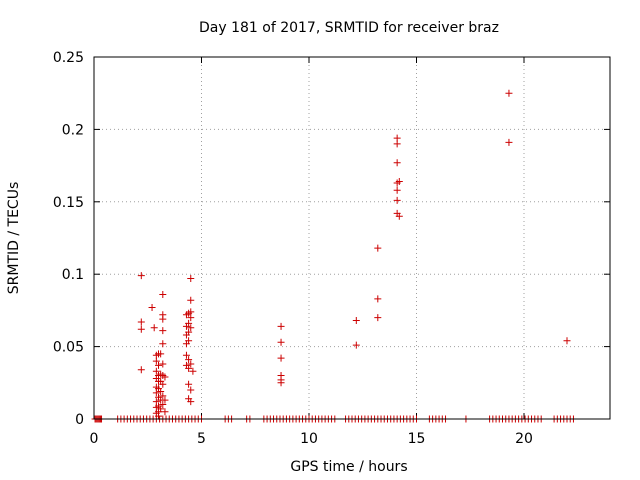 The width and height of the screenshot is (640, 480). What do you see at coordinates (79, 420) in the screenshot?
I see `y-tick-label: 0` at bounding box center [79, 420].